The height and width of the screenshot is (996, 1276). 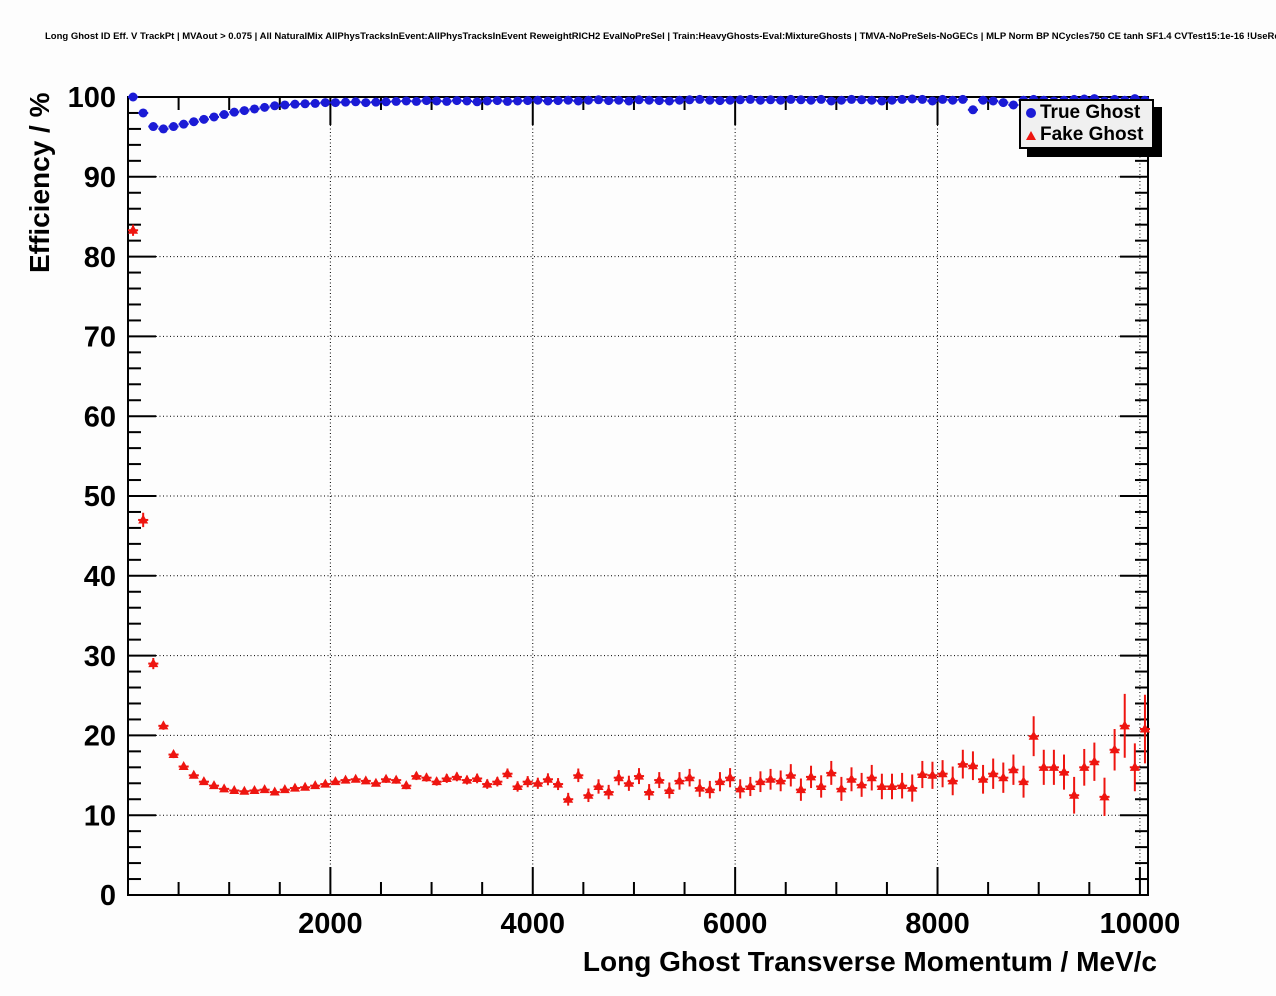 What do you see at coordinates (100, 417) in the screenshot?
I see `y-tick-label: 60` at bounding box center [100, 417].